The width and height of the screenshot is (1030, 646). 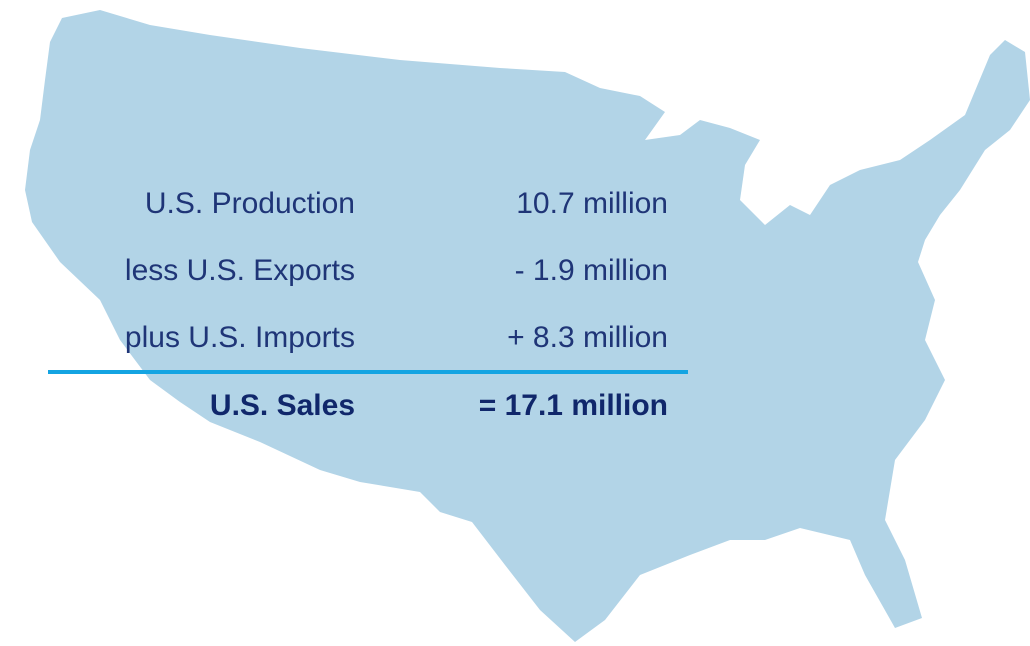 What do you see at coordinates (250, 203) in the screenshot?
I see `row-label: U.S. Production` at bounding box center [250, 203].